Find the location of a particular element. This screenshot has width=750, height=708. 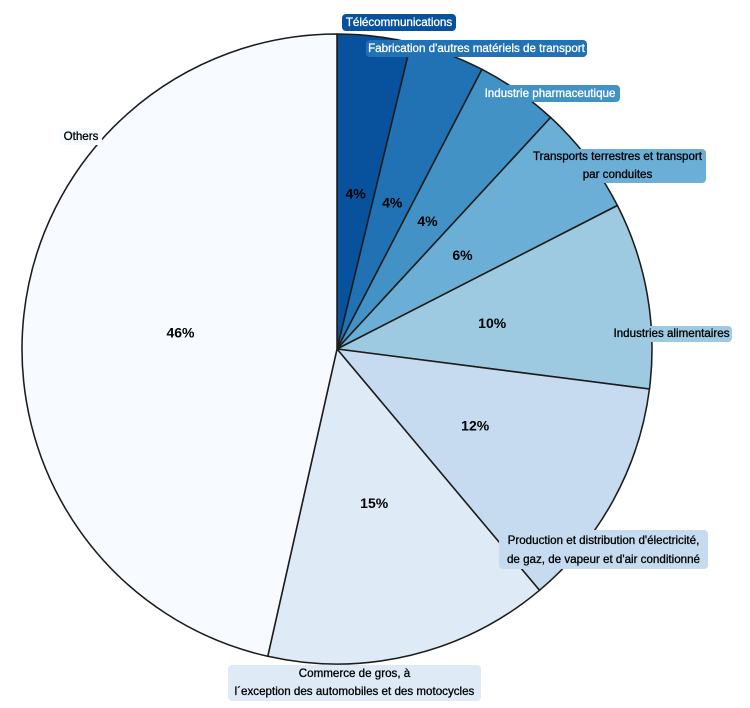

svg-text: 10% is located at coordinates (492, 323).